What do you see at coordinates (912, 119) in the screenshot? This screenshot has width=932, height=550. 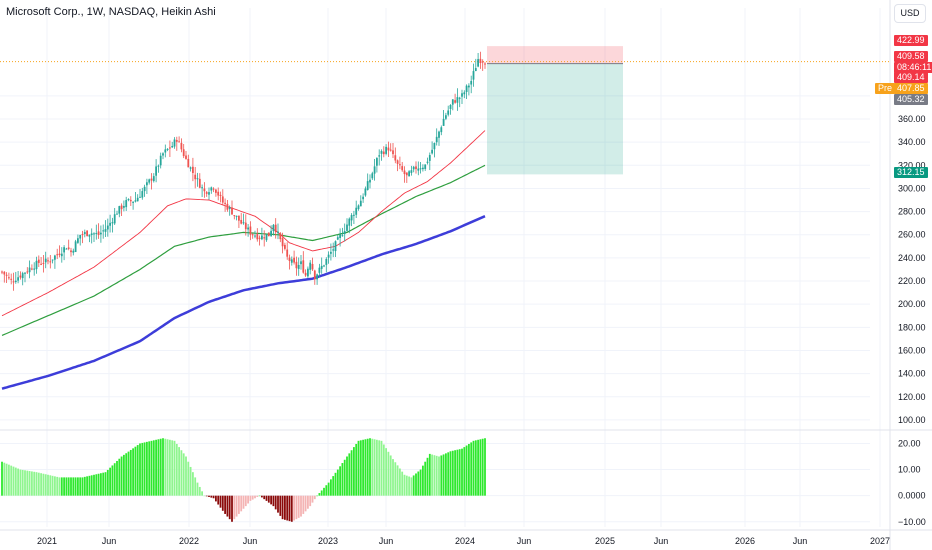 I see `price-tick-label: 360.00` at bounding box center [912, 119].